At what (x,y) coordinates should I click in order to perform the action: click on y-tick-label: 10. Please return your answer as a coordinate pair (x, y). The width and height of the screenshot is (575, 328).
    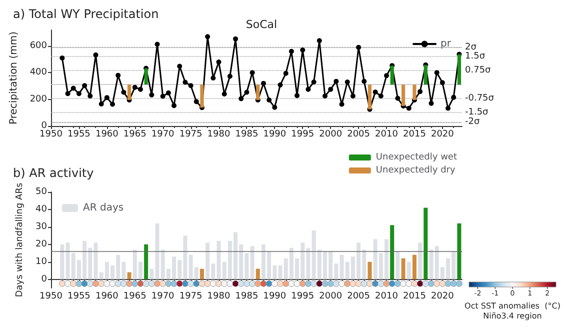
    Looking at the image, I should click on (42, 261).